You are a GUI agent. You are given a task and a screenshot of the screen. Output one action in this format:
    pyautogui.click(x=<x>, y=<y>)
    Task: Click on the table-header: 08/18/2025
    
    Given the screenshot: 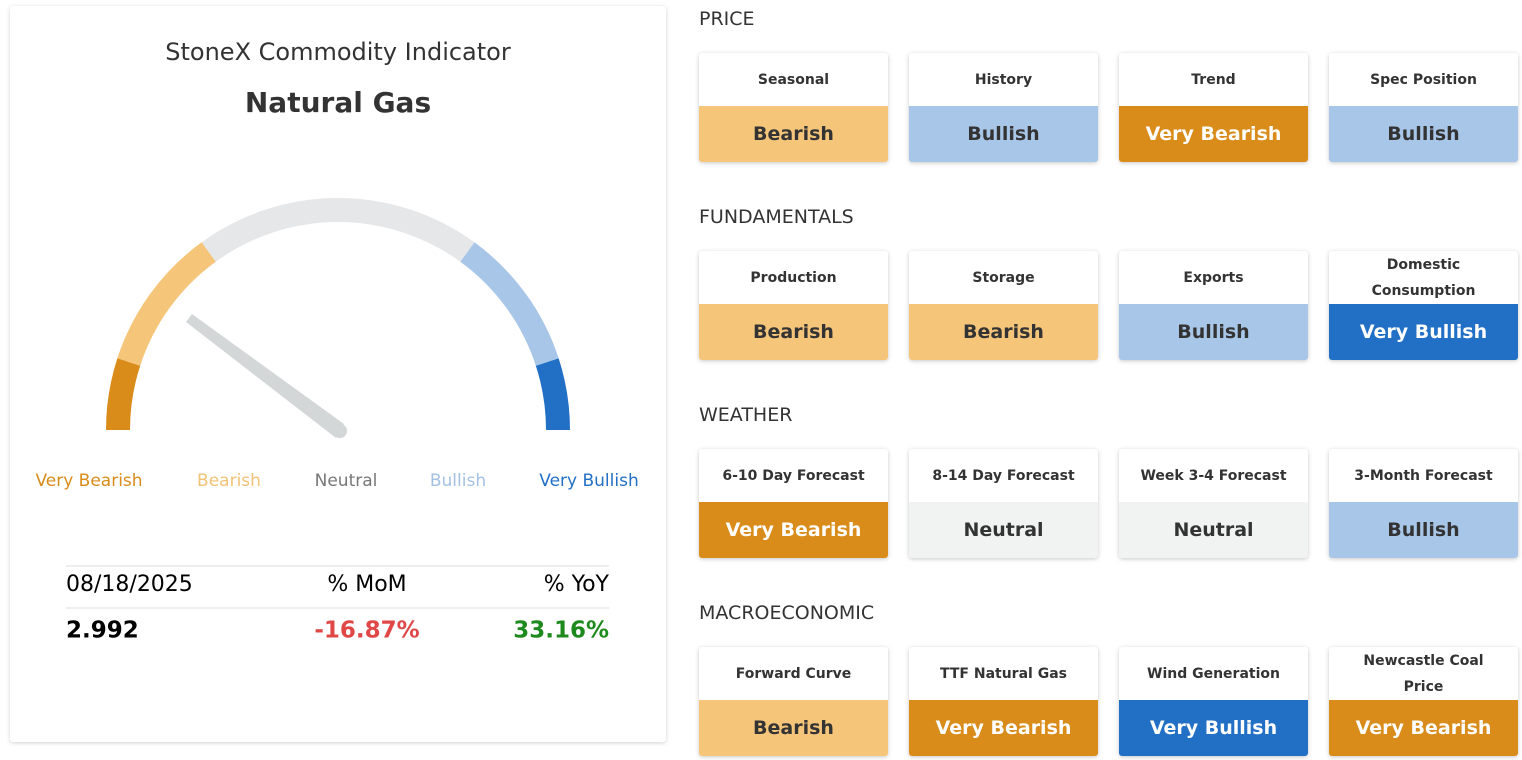 What is the action you would take?
    pyautogui.click(x=129, y=584)
    